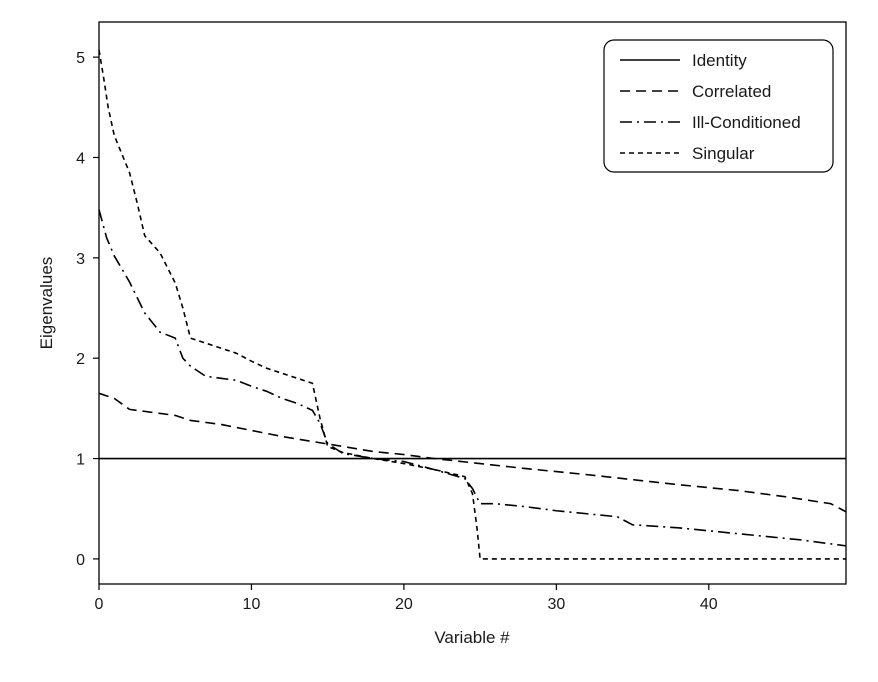 The height and width of the screenshot is (682, 878). What do you see at coordinates (731, 91) in the screenshot?
I see `legend-label: Correlated` at bounding box center [731, 91].